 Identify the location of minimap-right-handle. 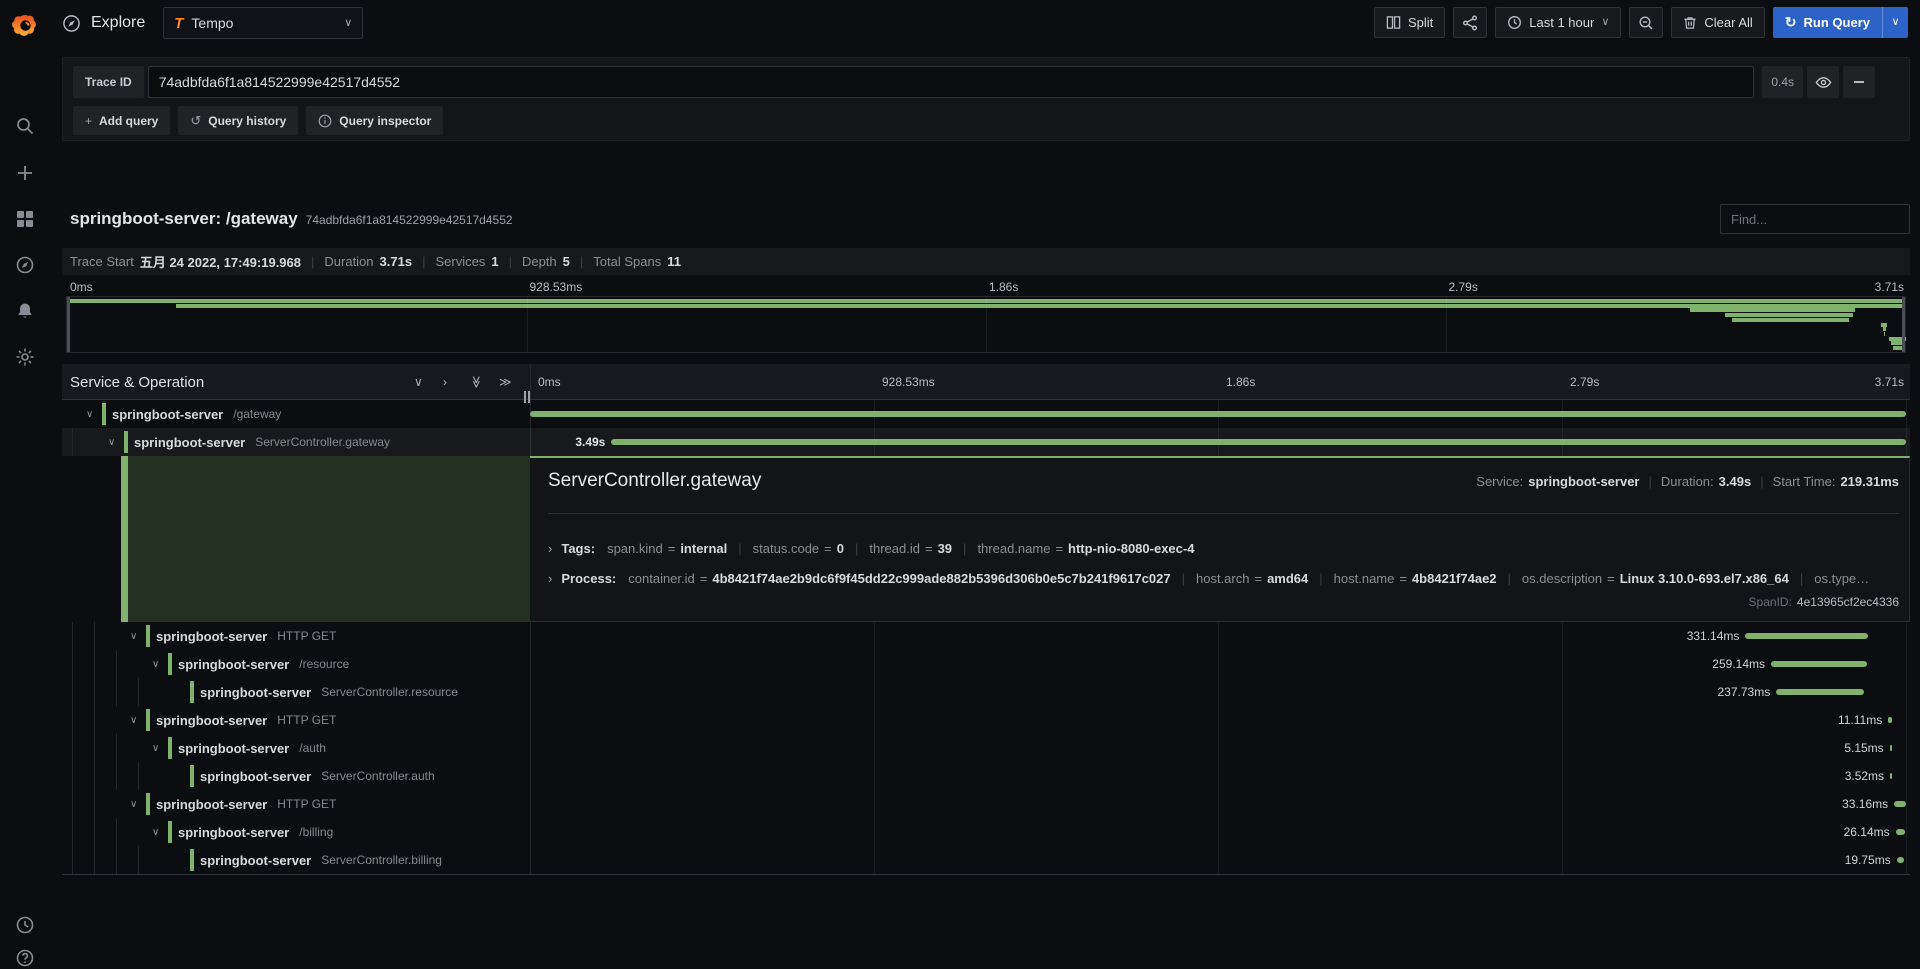
(1903, 324).